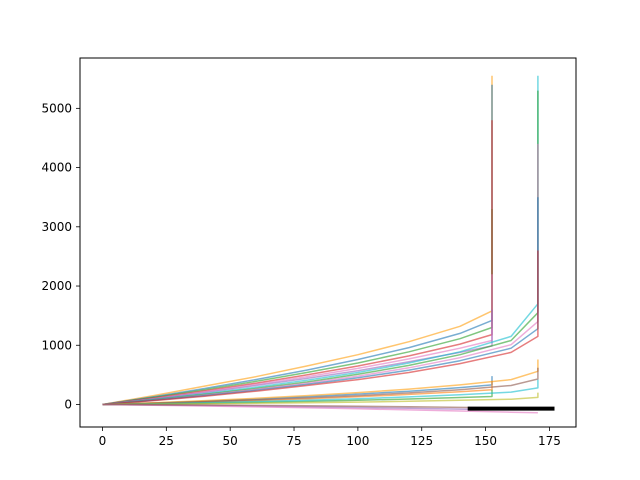 The image size is (640, 480). Describe the element at coordinates (485, 441) in the screenshot. I see `x-tick-label: 150` at that location.